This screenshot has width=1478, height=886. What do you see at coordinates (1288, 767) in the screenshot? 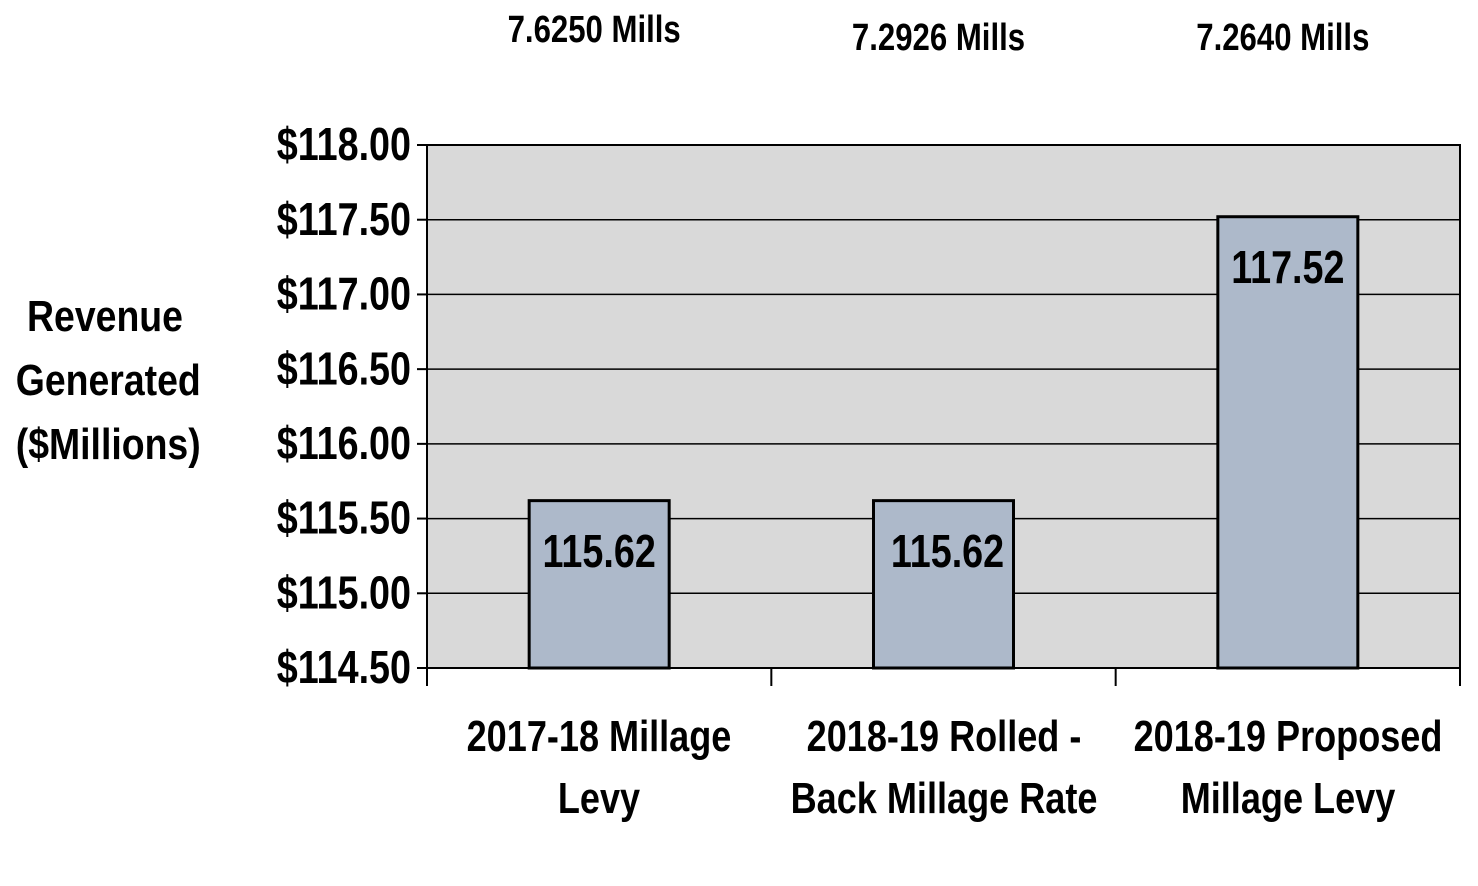
I see `x-tick-label: 2018-19 Proposed Millage Levy` at bounding box center [1288, 767].